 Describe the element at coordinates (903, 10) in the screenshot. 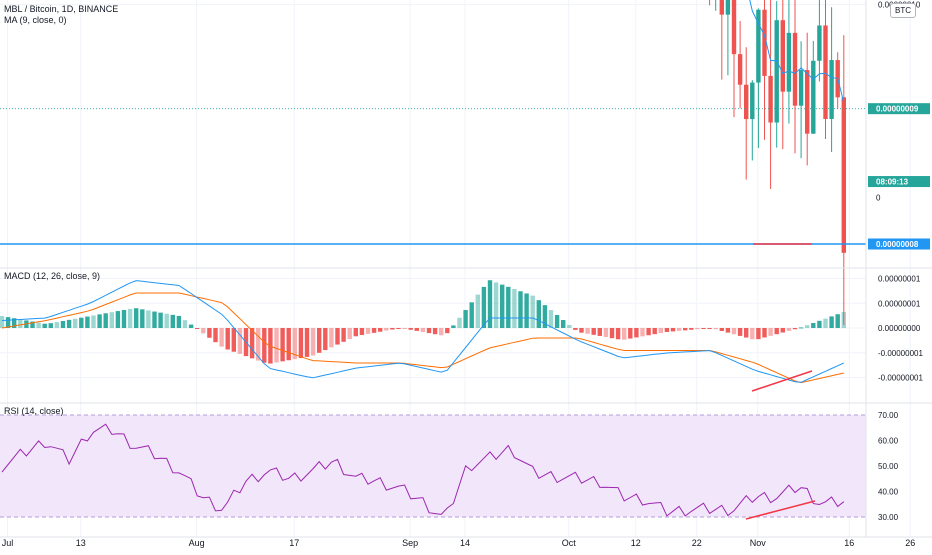

I see `currency-button: BTC` at that location.